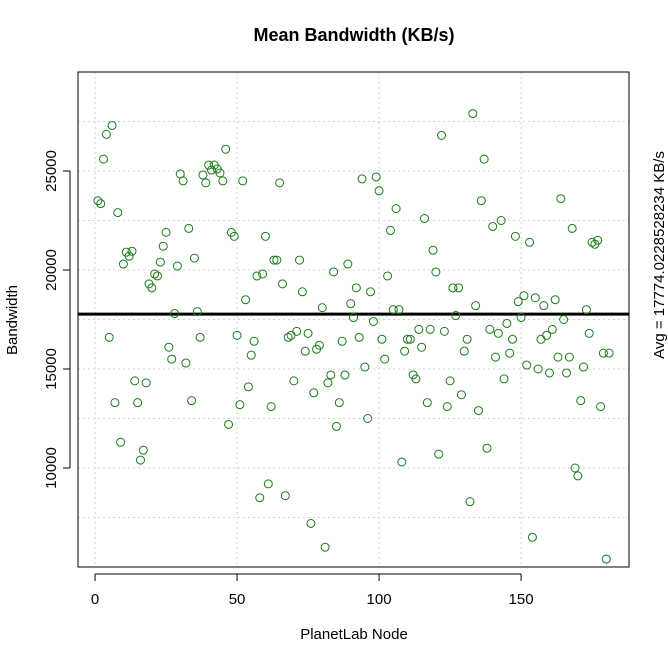 The width and height of the screenshot is (668, 668). Describe the element at coordinates (237, 599) in the screenshot. I see `x-tick-label: 50` at that location.